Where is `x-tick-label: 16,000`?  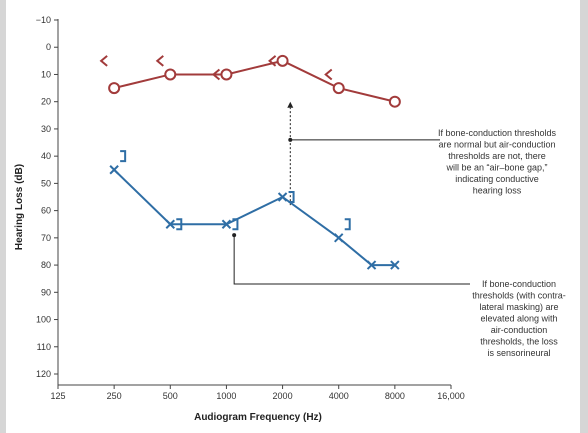 x-tick-label: 16,000 is located at coordinates (451, 396).